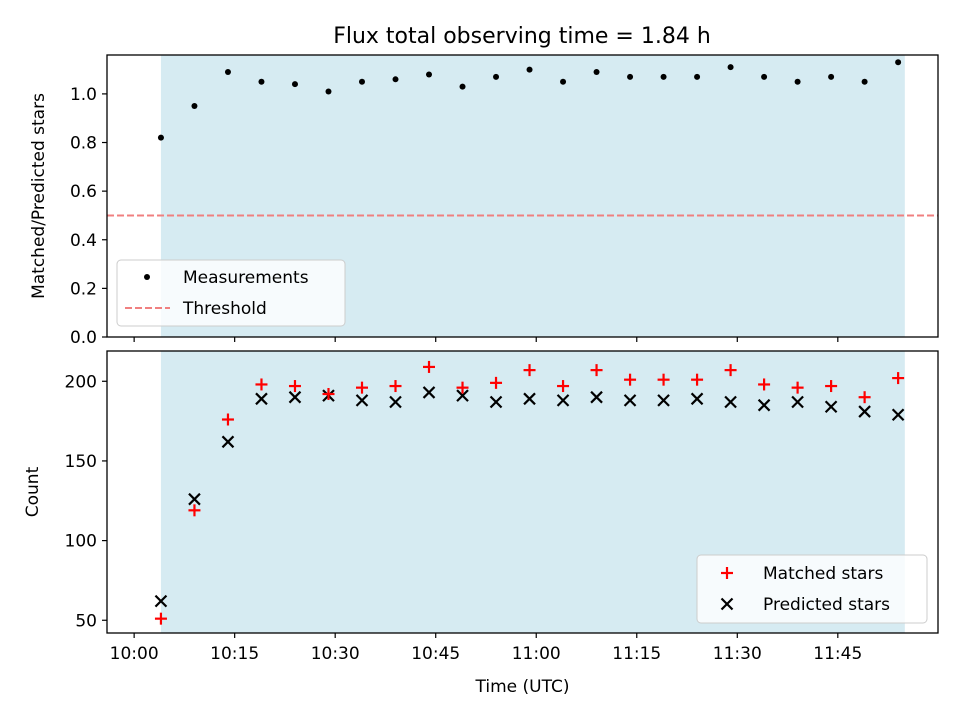 The image size is (960, 720). Describe the element at coordinates (81, 542) in the screenshot. I see `y-tick-label: 100` at that location.